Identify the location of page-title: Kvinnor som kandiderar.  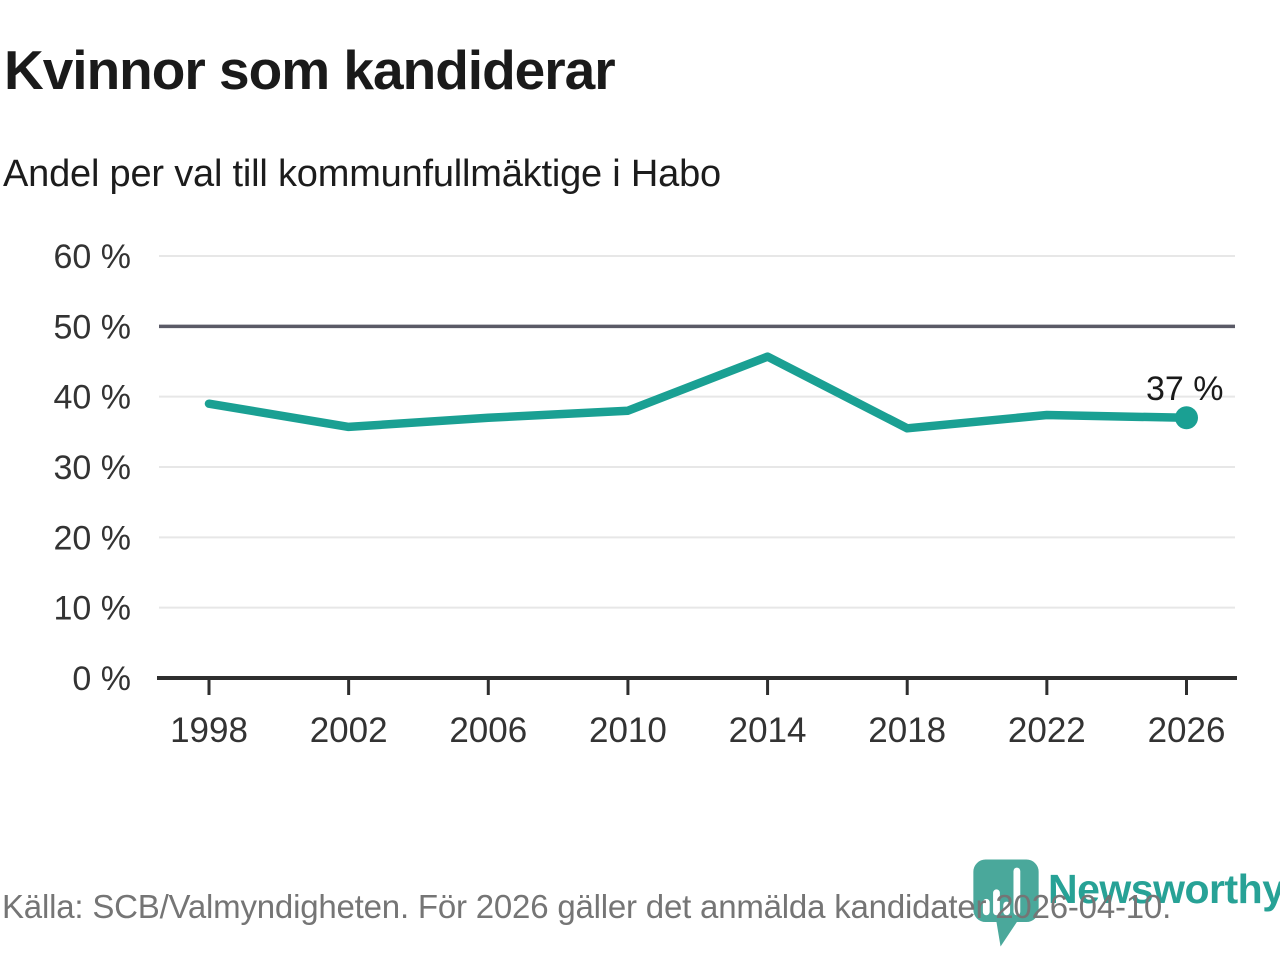
(310, 70).